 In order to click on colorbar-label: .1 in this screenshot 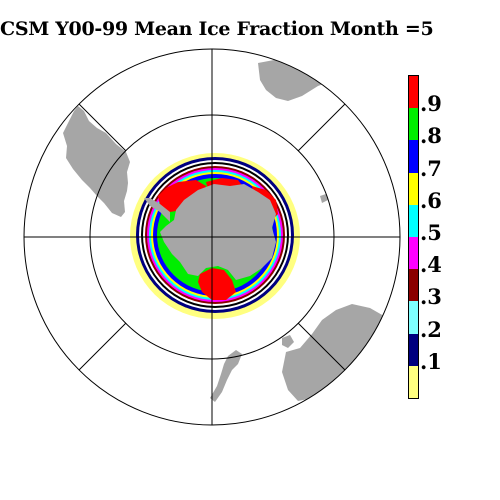, I will do `click(431, 361)`.